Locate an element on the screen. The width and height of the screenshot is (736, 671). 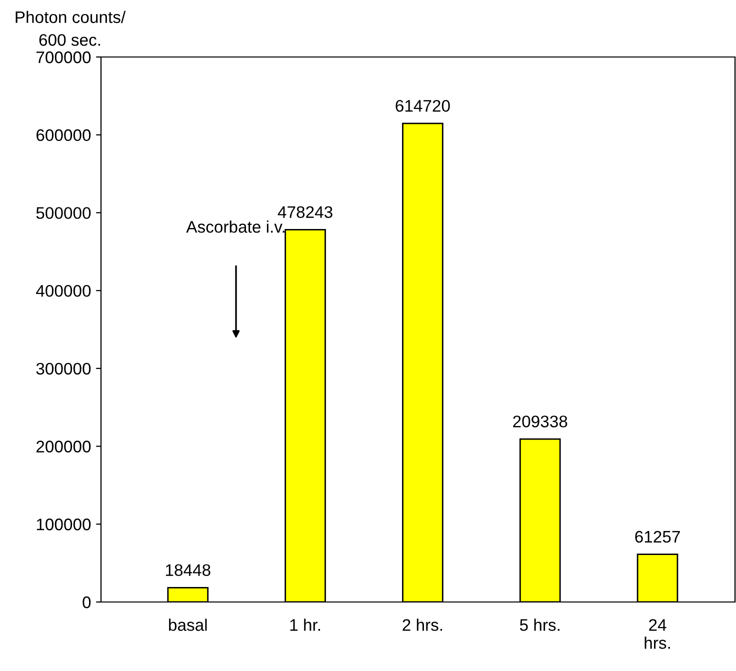
x-tick-label: 24 hrs. is located at coordinates (657, 634).